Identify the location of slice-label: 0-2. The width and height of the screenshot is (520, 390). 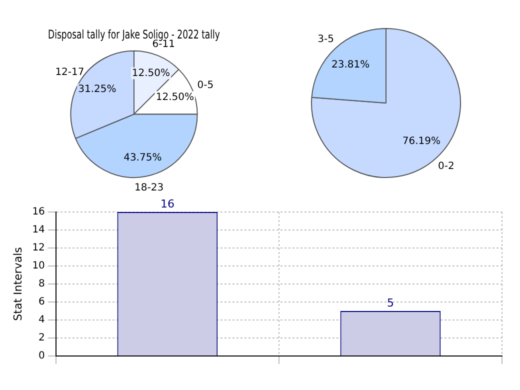
(446, 166).